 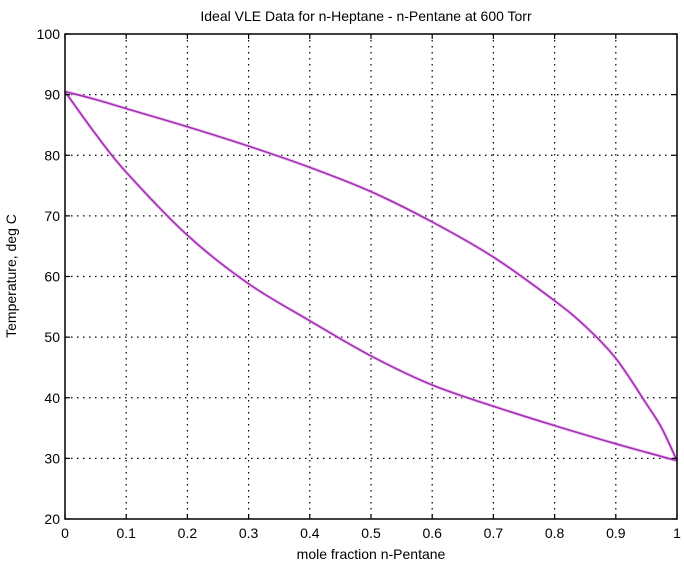 What do you see at coordinates (52, 337) in the screenshot?
I see `y-tick-label: 50` at bounding box center [52, 337].